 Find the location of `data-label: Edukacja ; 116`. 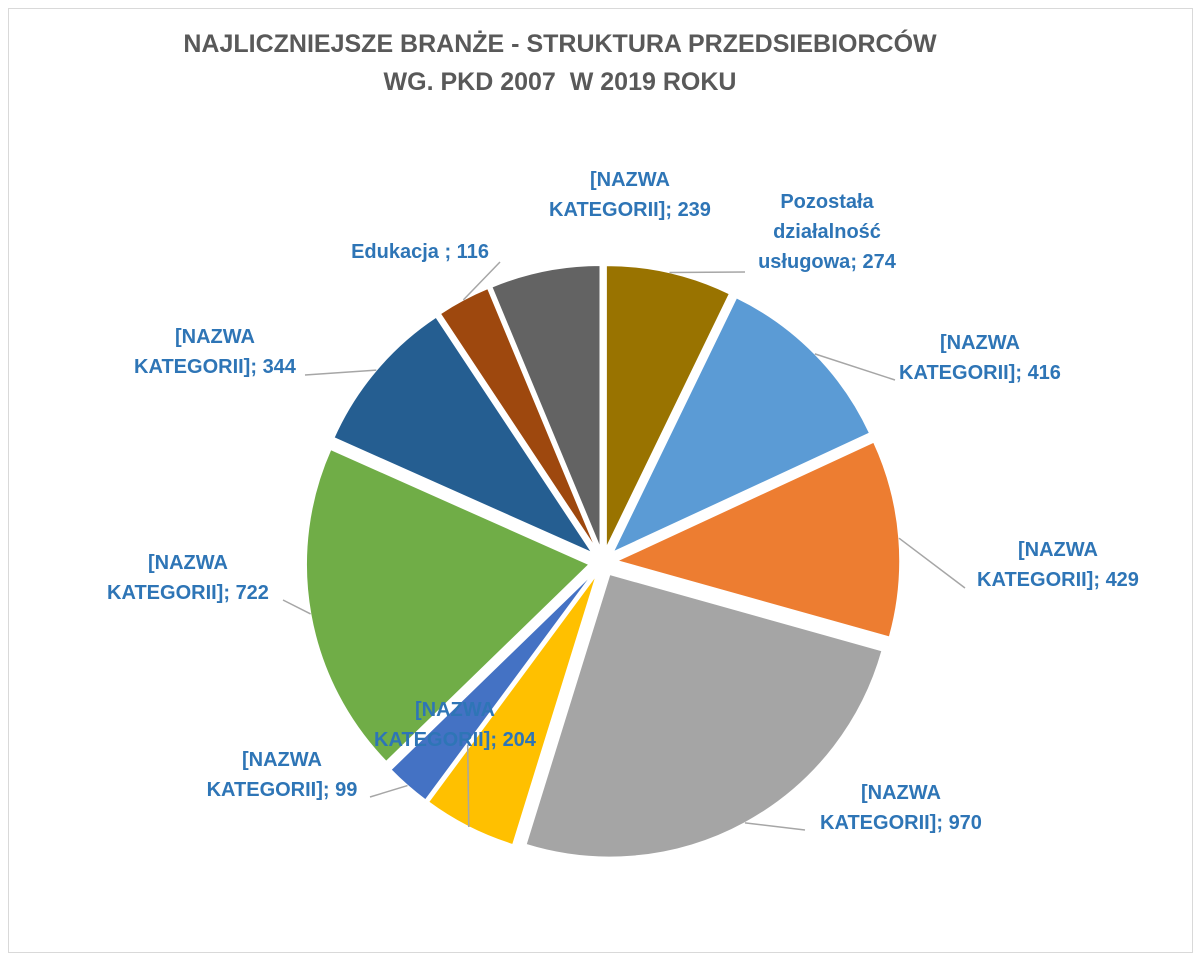

data-label: Edukacja ; 116 is located at coordinates (420, 252).